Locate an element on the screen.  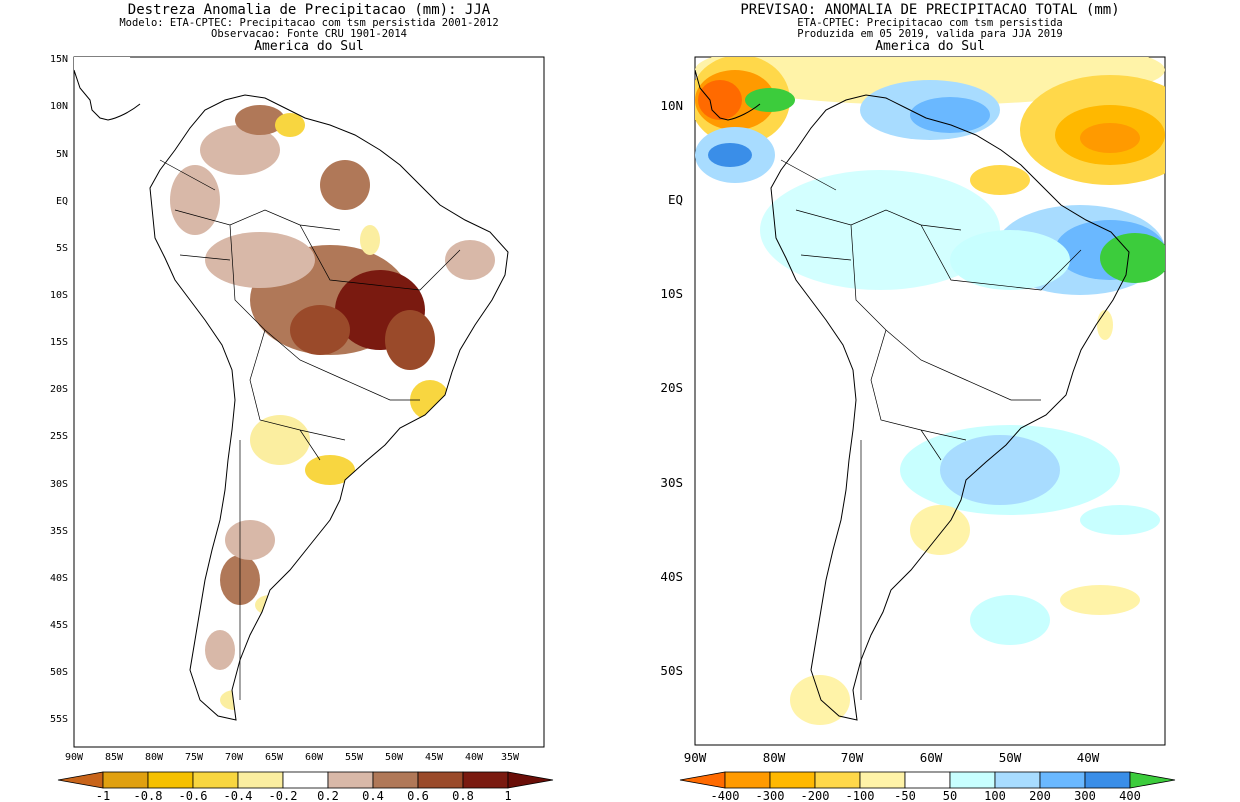
left-colorbar-label: -1 is located at coordinates (103, 795).